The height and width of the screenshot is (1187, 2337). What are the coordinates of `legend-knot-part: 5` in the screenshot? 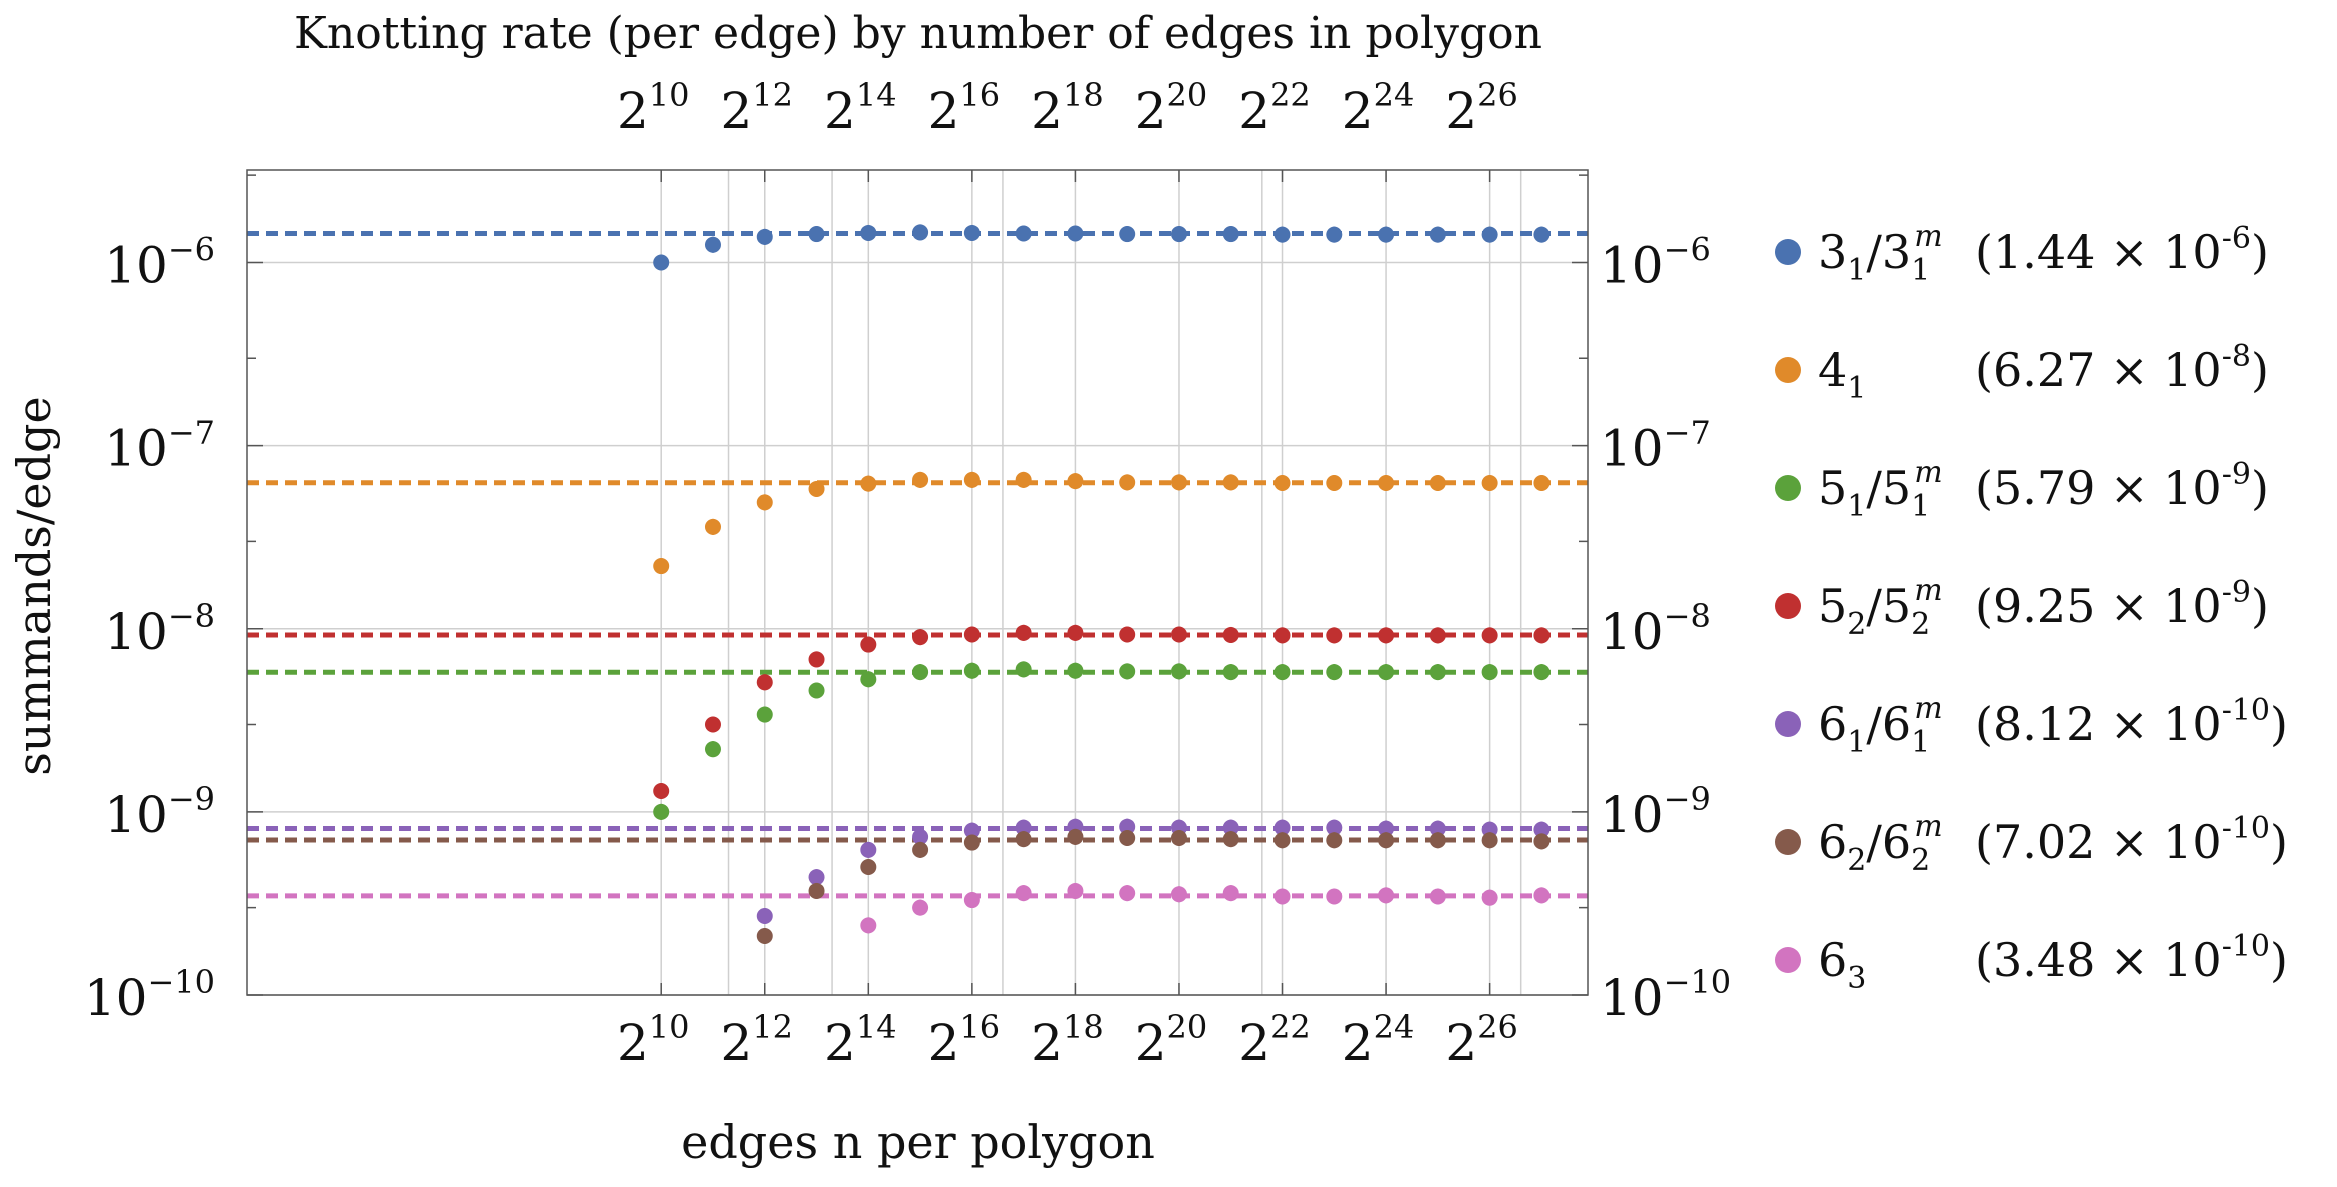 It's located at (1832, 606).